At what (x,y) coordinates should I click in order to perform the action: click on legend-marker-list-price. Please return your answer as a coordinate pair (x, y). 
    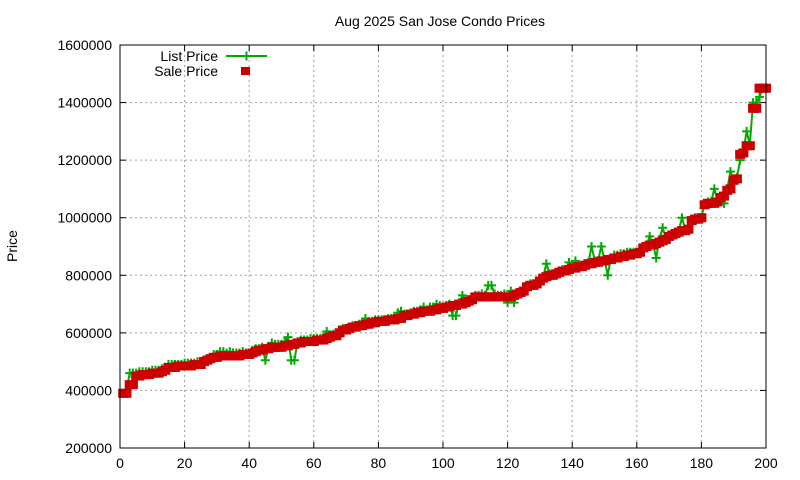
    Looking at the image, I should click on (246, 56).